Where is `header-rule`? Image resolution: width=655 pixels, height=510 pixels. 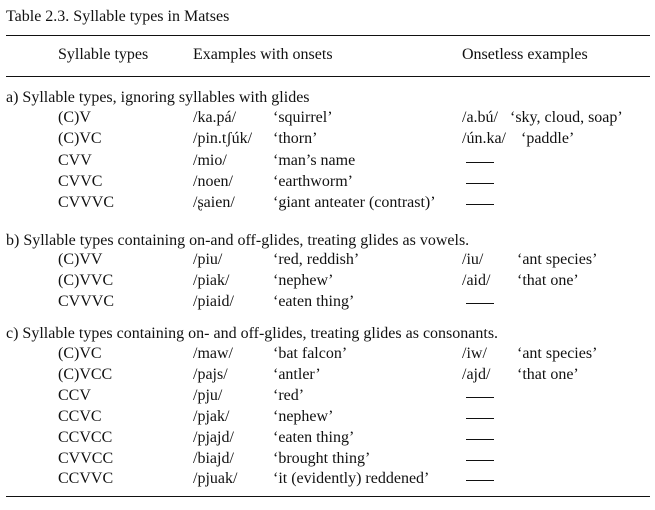 header-rule is located at coordinates (328, 76).